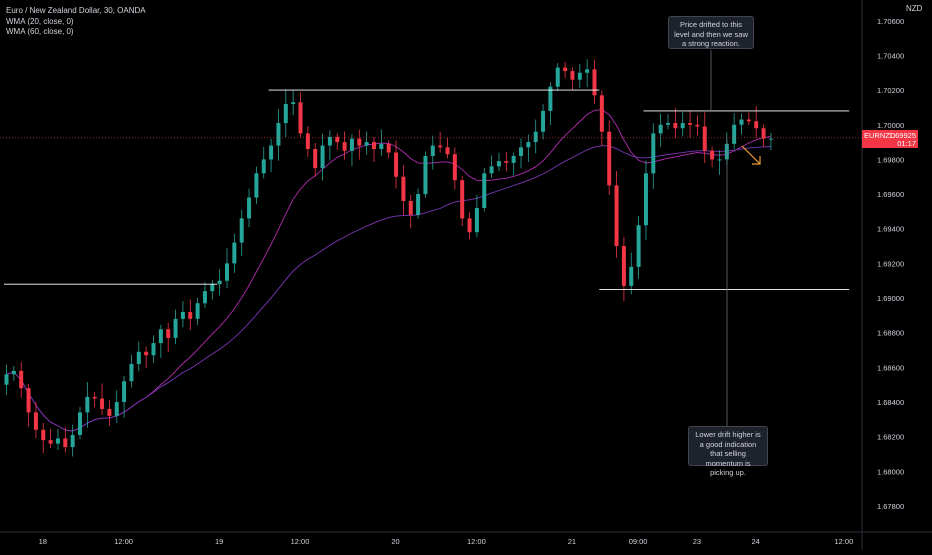 The width and height of the screenshot is (932, 555). I want to click on currency-label: NZD, so click(914, 8).